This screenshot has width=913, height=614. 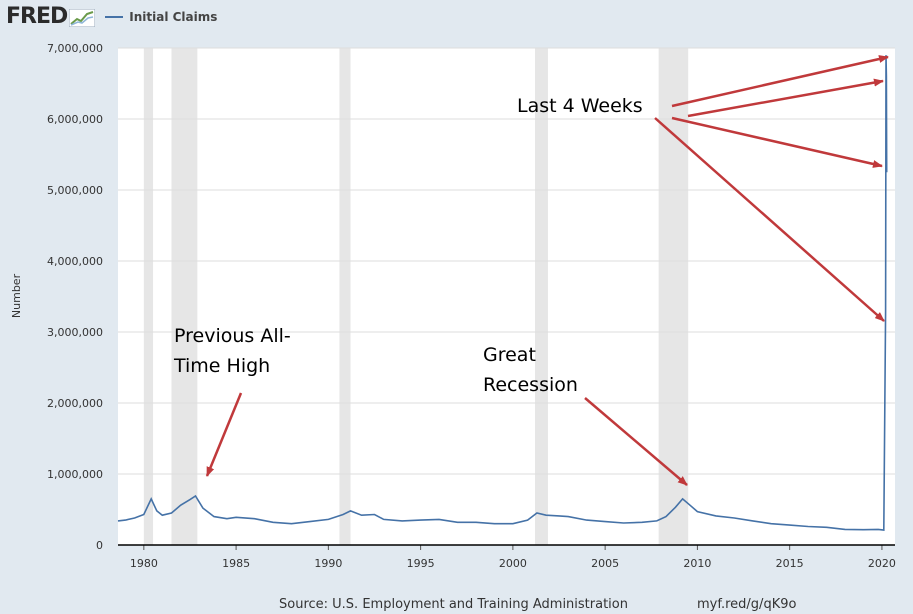 I want to click on x-tick-label: 2000, so click(x=513, y=563).